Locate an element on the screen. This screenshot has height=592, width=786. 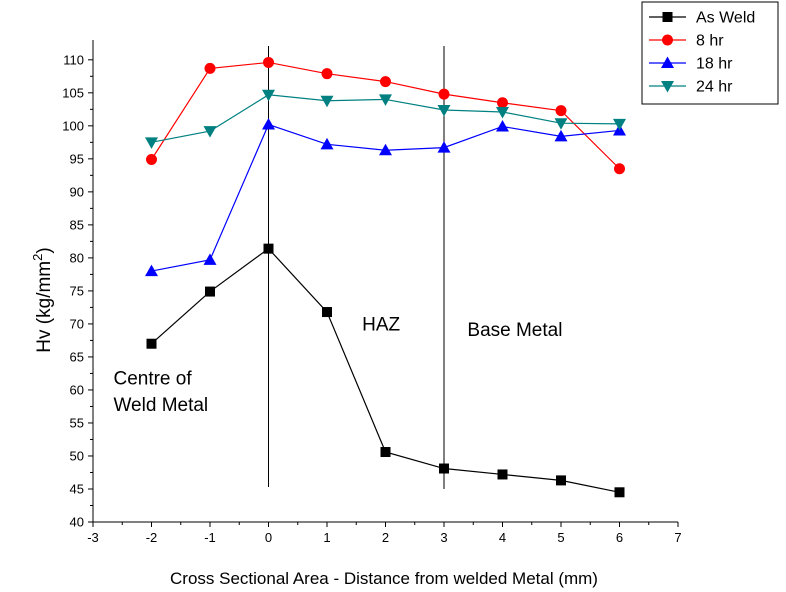
legend-entry: 8 hr is located at coordinates (686, 41).